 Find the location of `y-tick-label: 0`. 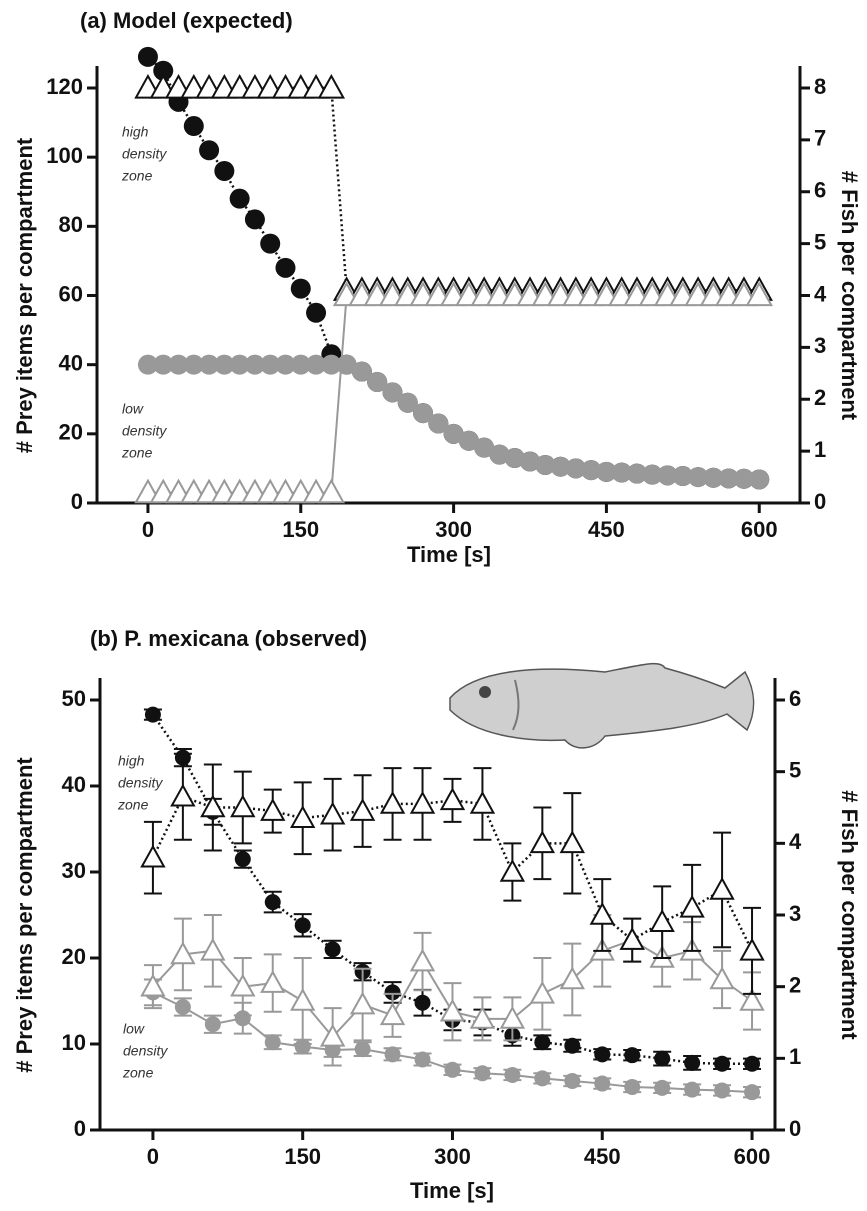

y-tick-label: 0 is located at coordinates (80, 1128).